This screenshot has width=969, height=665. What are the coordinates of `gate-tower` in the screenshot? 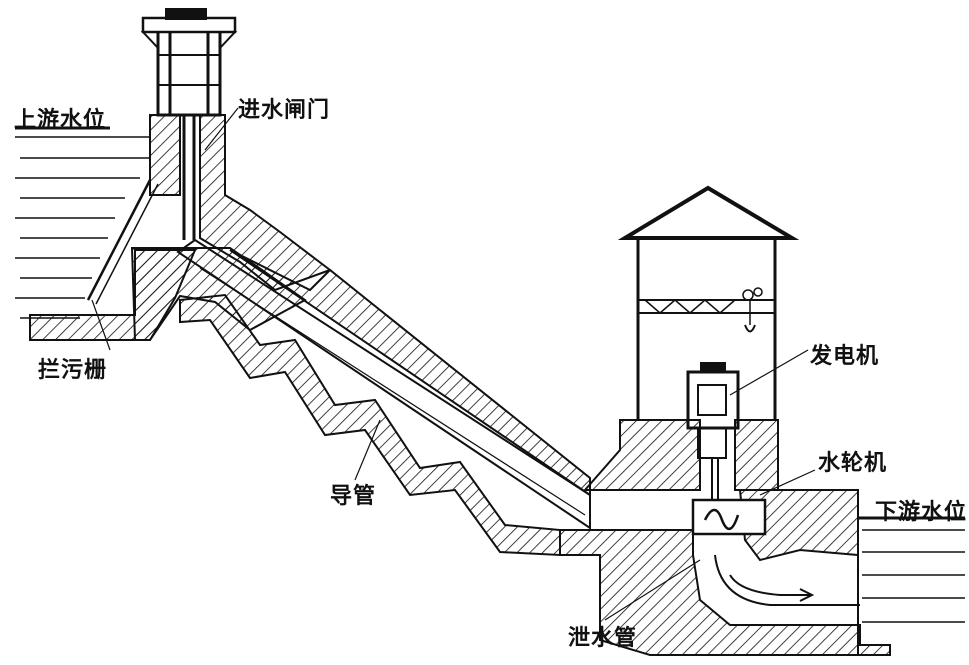 It's located at (189, 124).